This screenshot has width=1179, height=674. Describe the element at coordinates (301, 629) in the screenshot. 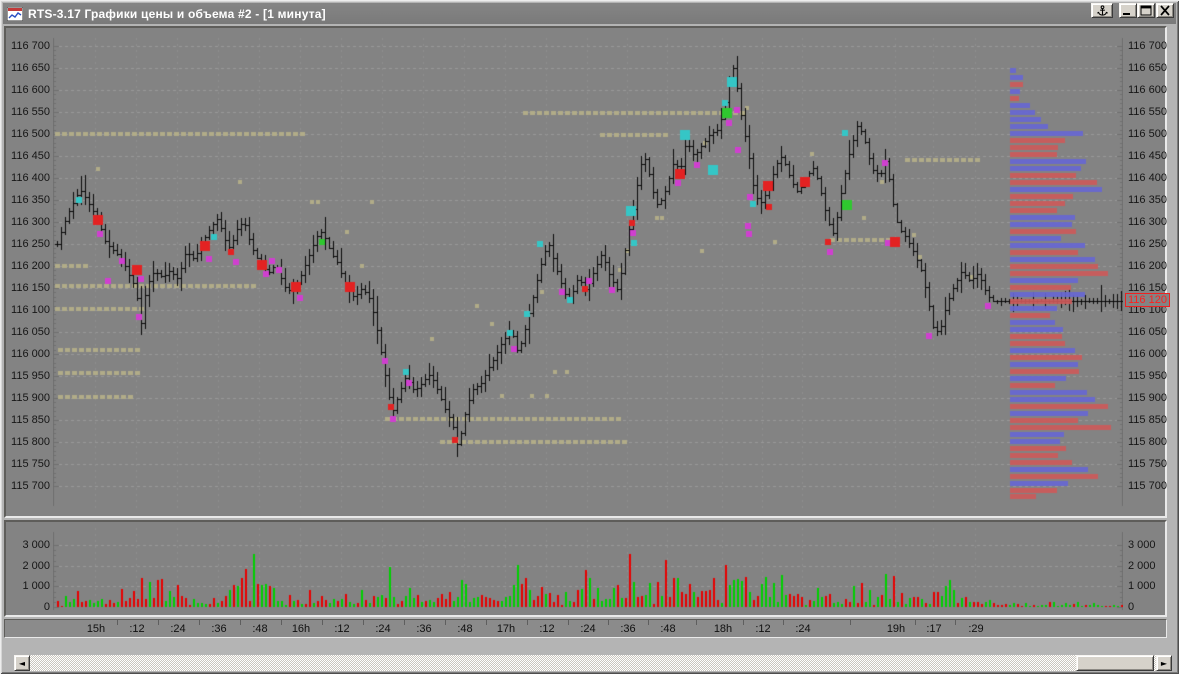

I see `time-tick-label: 16h` at that location.